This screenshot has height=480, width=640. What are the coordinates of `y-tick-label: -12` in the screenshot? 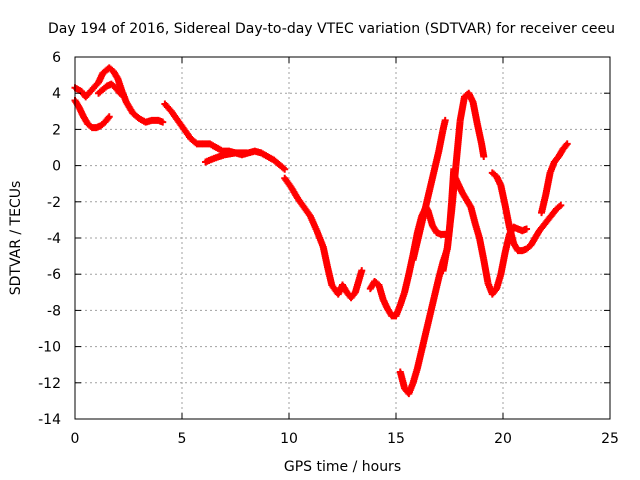 It's located at (49, 384).